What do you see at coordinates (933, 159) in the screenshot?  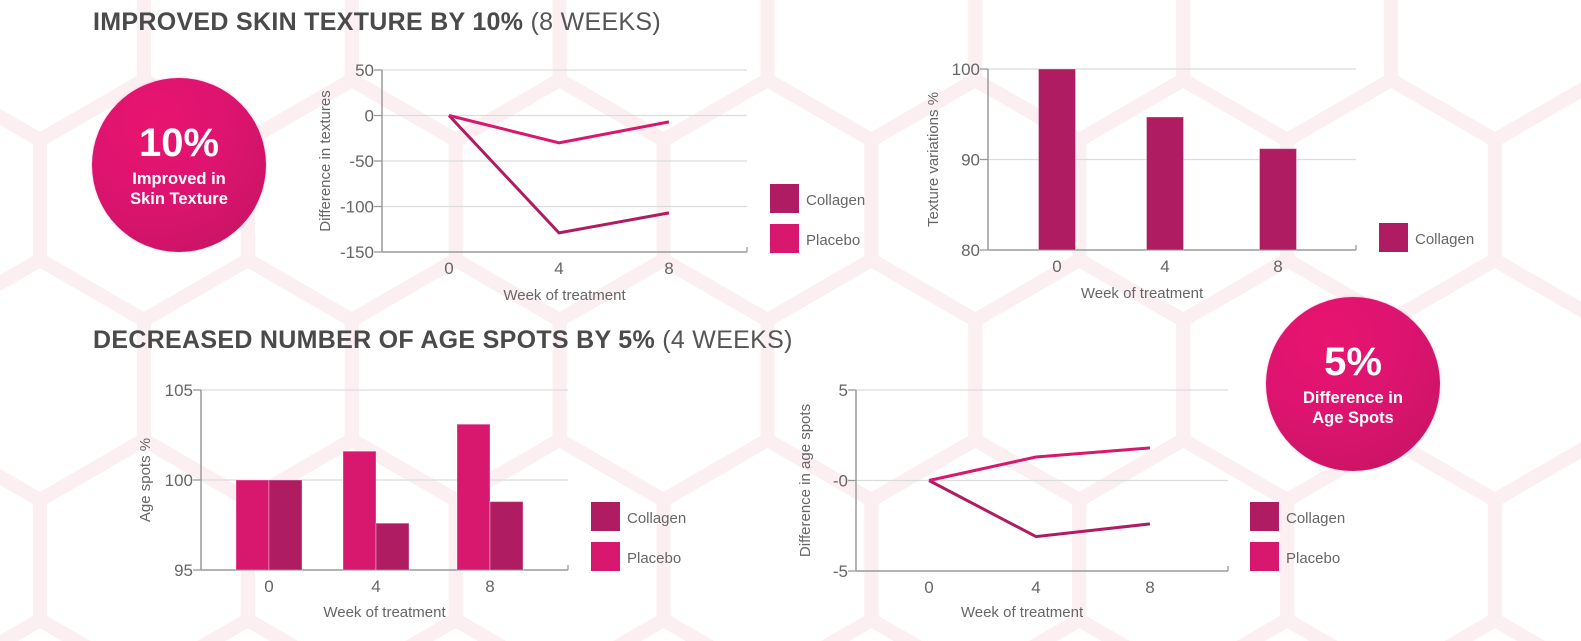 I see `y-axis-label: Texture variations %` at bounding box center [933, 159].